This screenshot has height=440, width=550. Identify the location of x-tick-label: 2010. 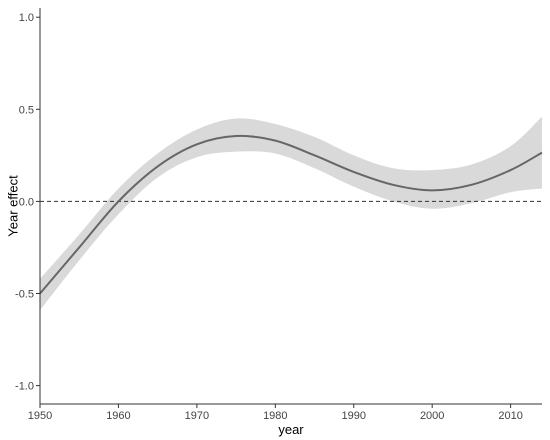
(510, 416).